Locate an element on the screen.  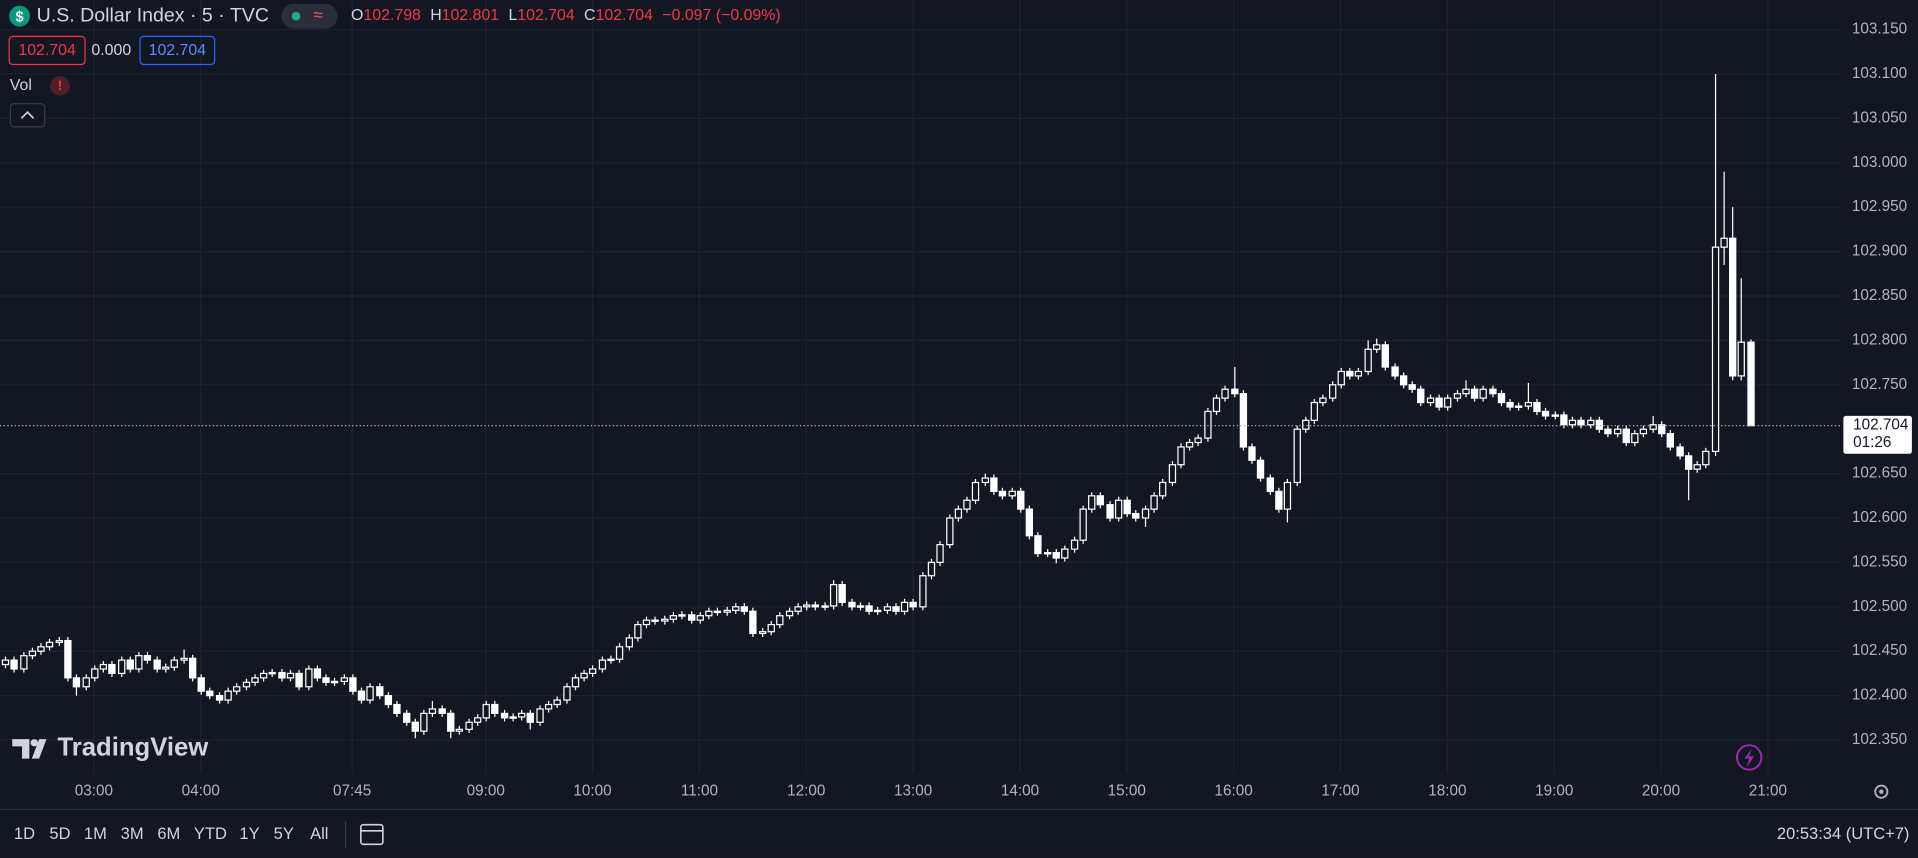
range-button: YTD is located at coordinates (210, 834).